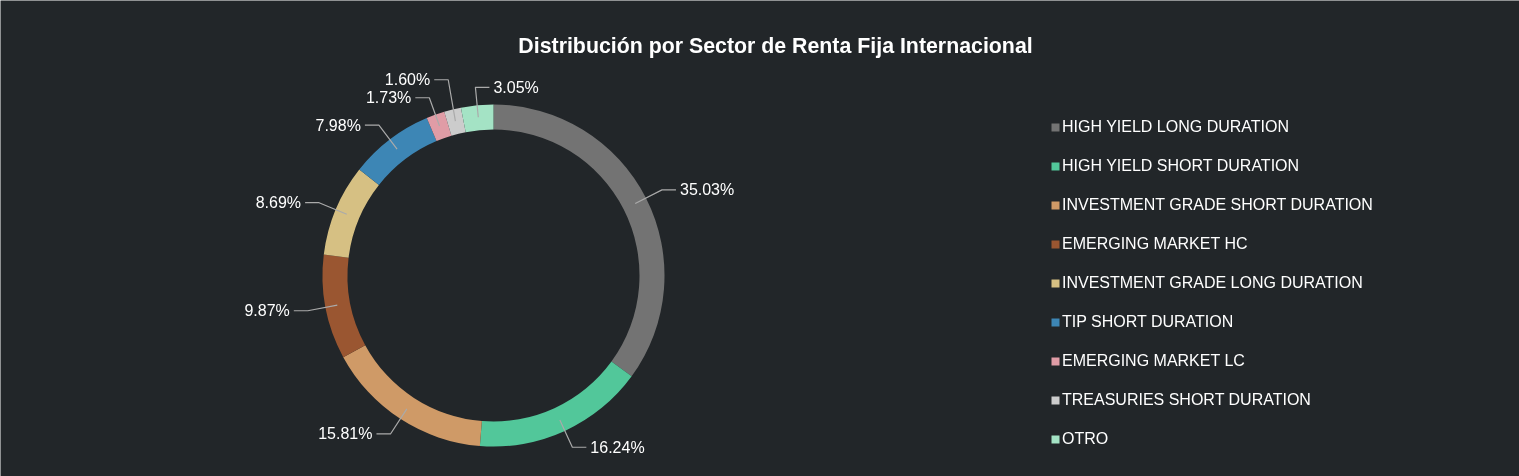 This screenshot has width=1519, height=476. Describe the element at coordinates (617, 447) in the screenshot. I see `data-label: 16.24%` at that location.